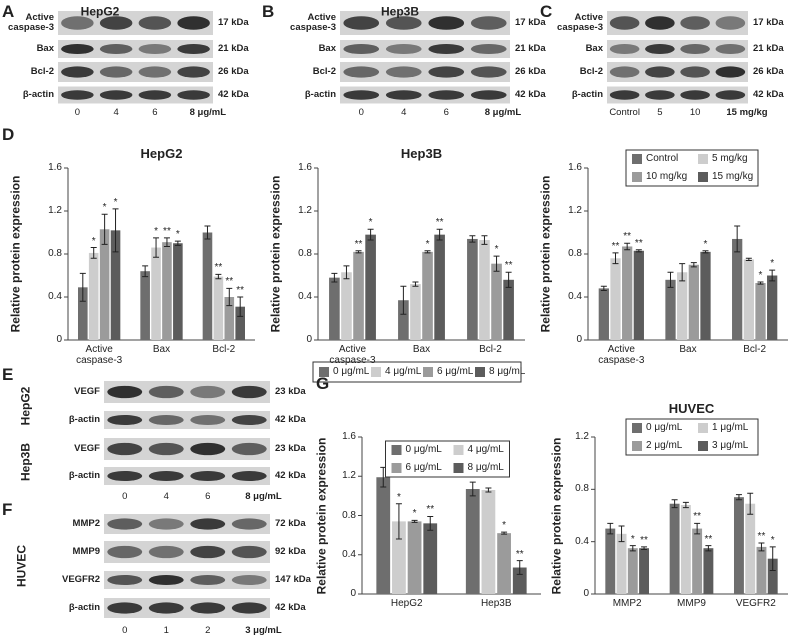 The width and height of the screenshot is (794, 638). I want to click on x-tick-label: Hep3B, so click(496, 603).